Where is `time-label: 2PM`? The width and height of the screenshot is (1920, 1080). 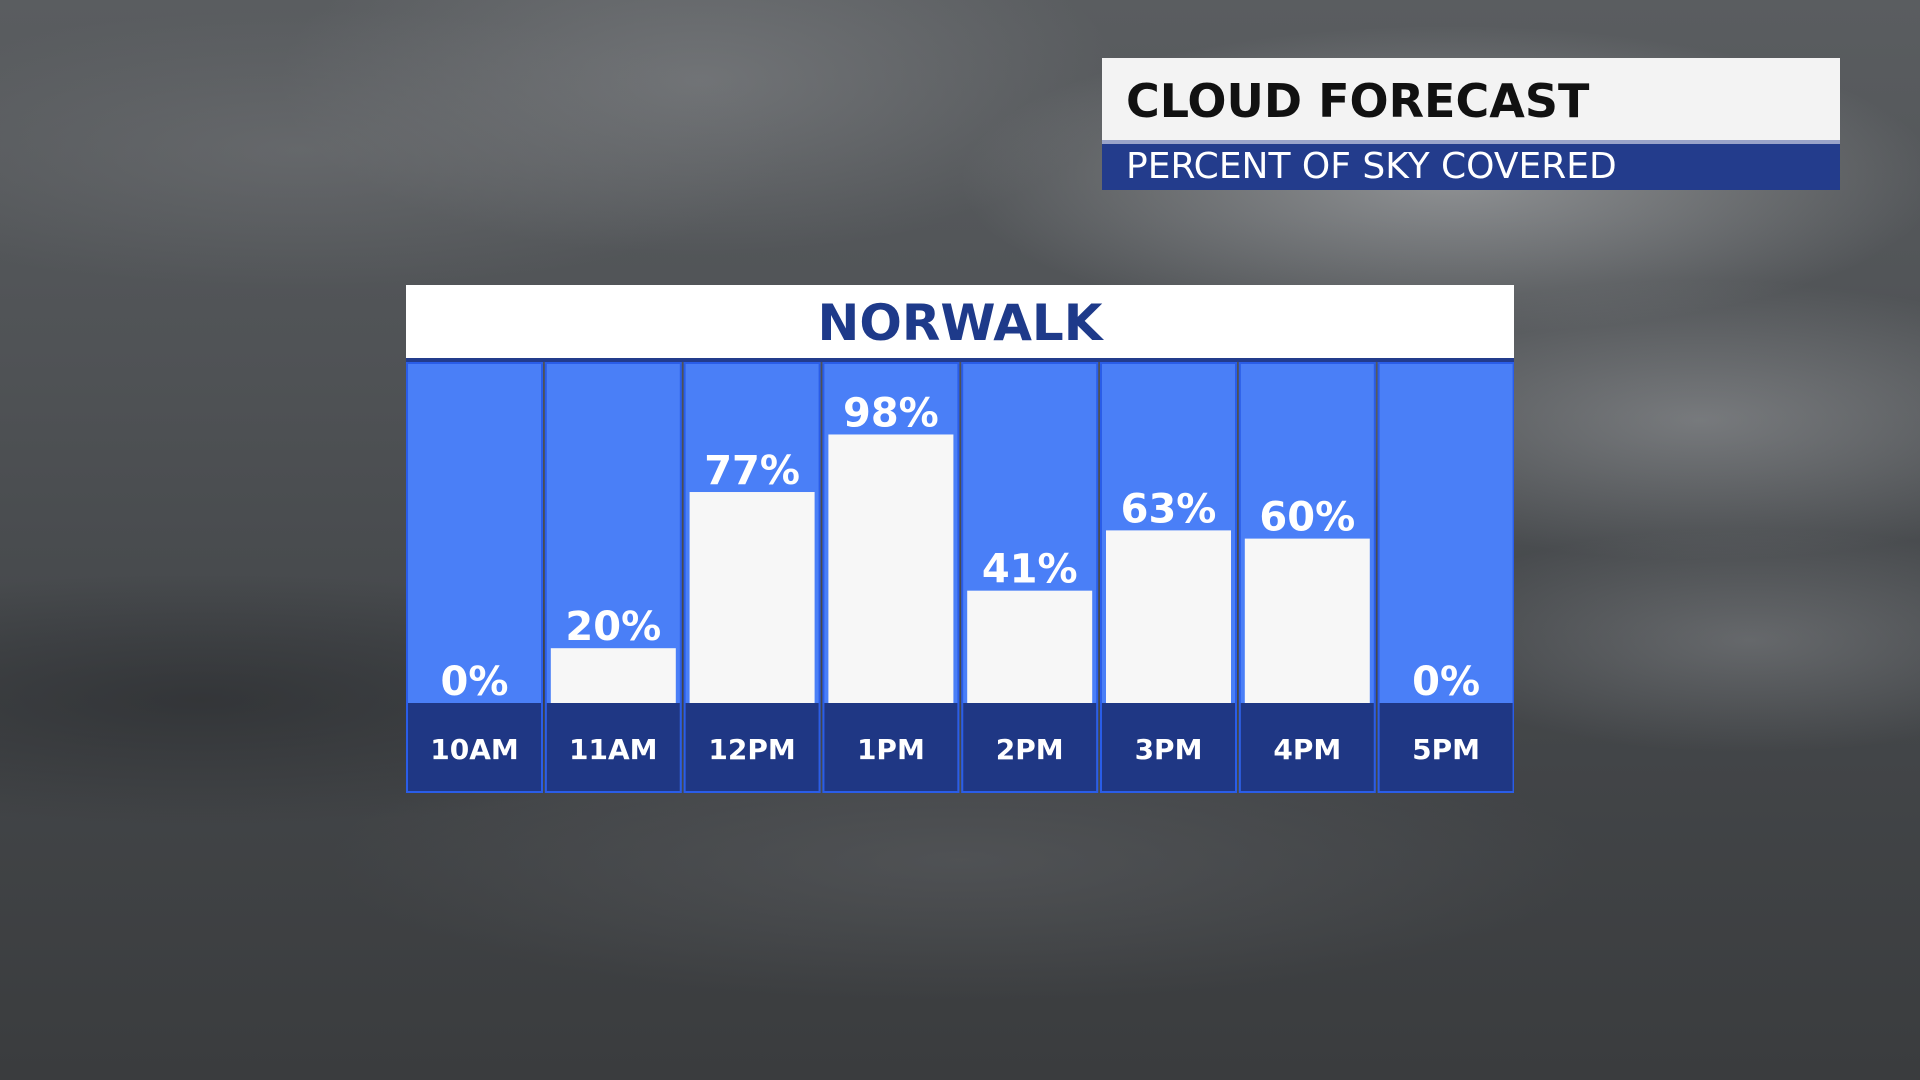 time-label: 2PM is located at coordinates (1030, 749).